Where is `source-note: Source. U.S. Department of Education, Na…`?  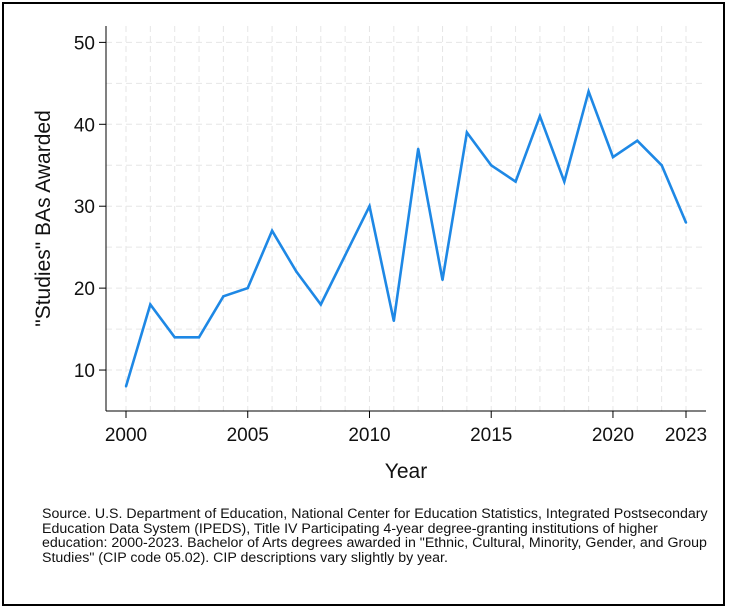 source-note: Source. U.S. Department of Education, Na… is located at coordinates (375, 536).